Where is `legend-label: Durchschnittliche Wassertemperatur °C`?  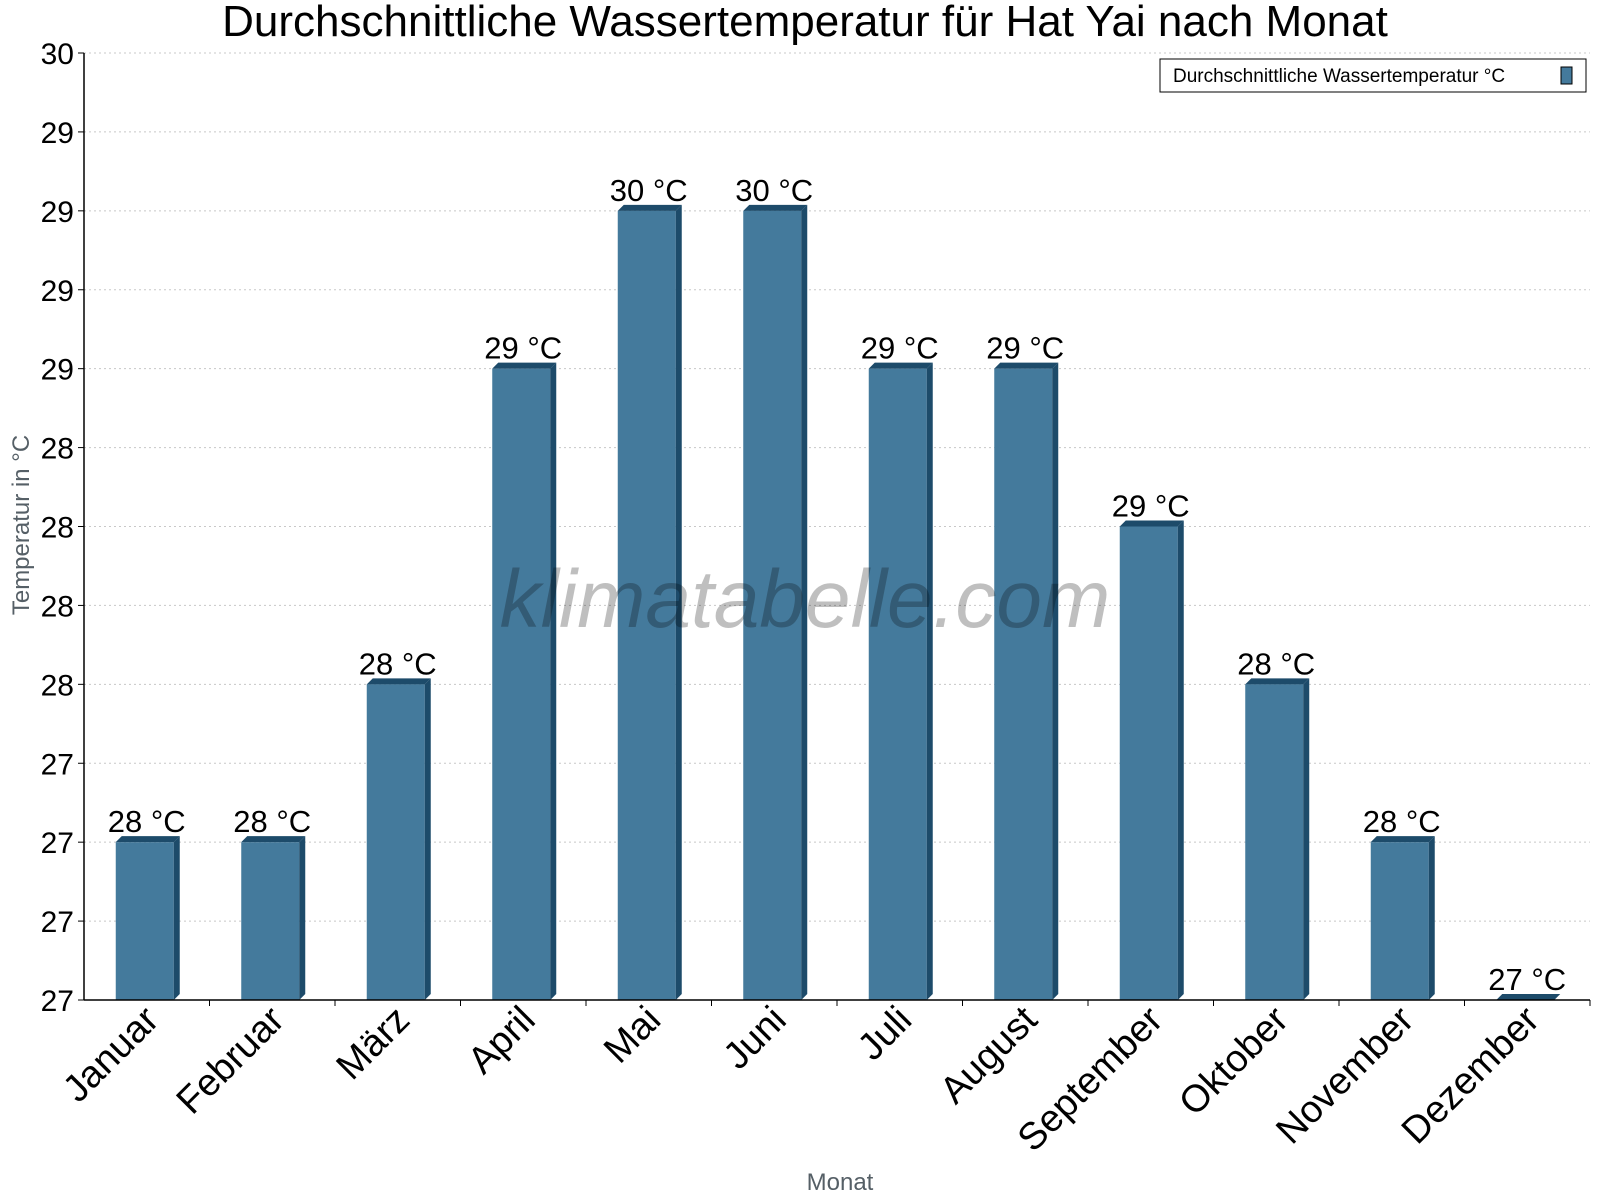 legend-label: Durchschnittliche Wassertemperatur °C is located at coordinates (1339, 76).